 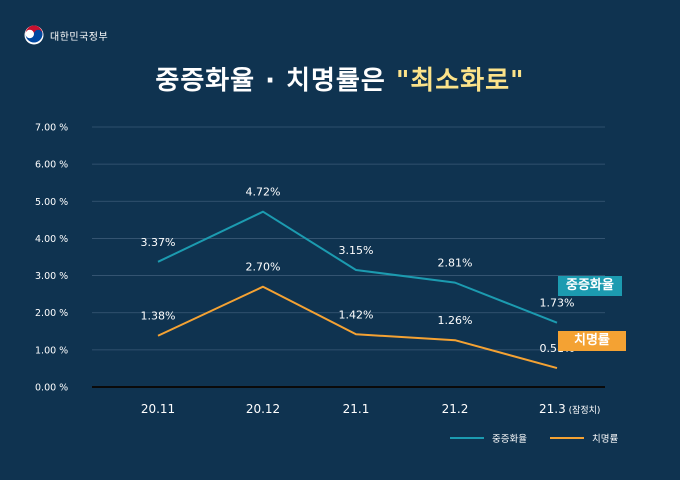 What do you see at coordinates (34, 35) in the screenshot?
I see `taegeuk-icon` at bounding box center [34, 35].